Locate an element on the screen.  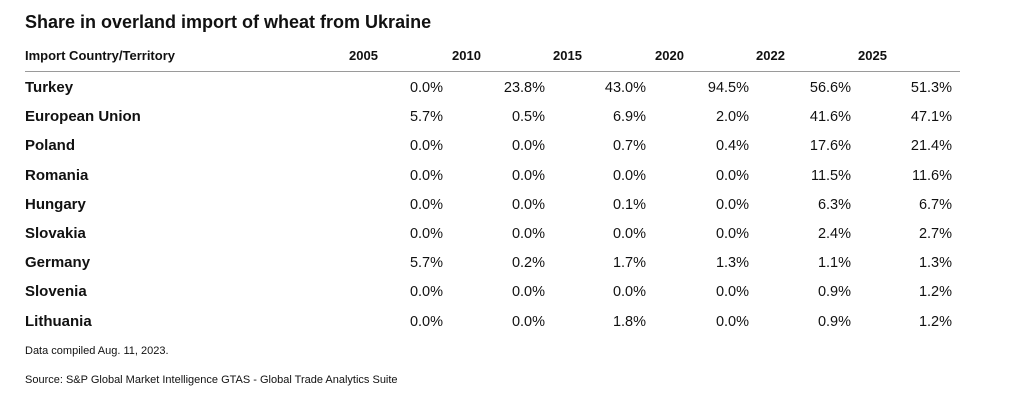
country-label: Slovakia is located at coordinates (55, 233).